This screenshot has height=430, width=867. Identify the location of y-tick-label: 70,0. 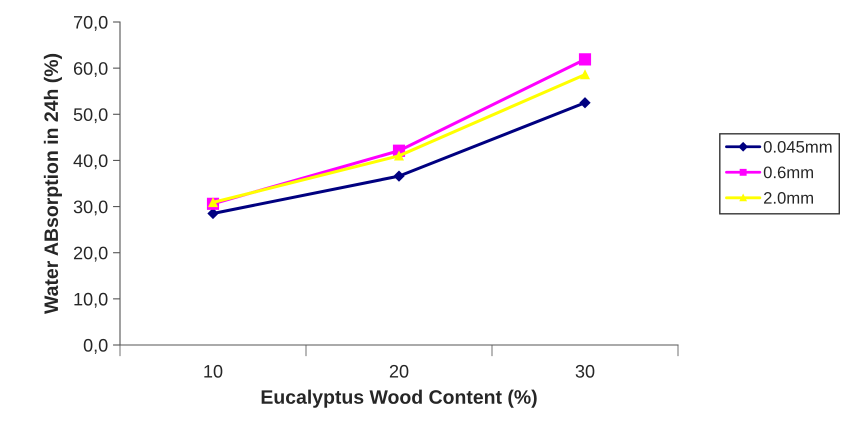
(91, 23).